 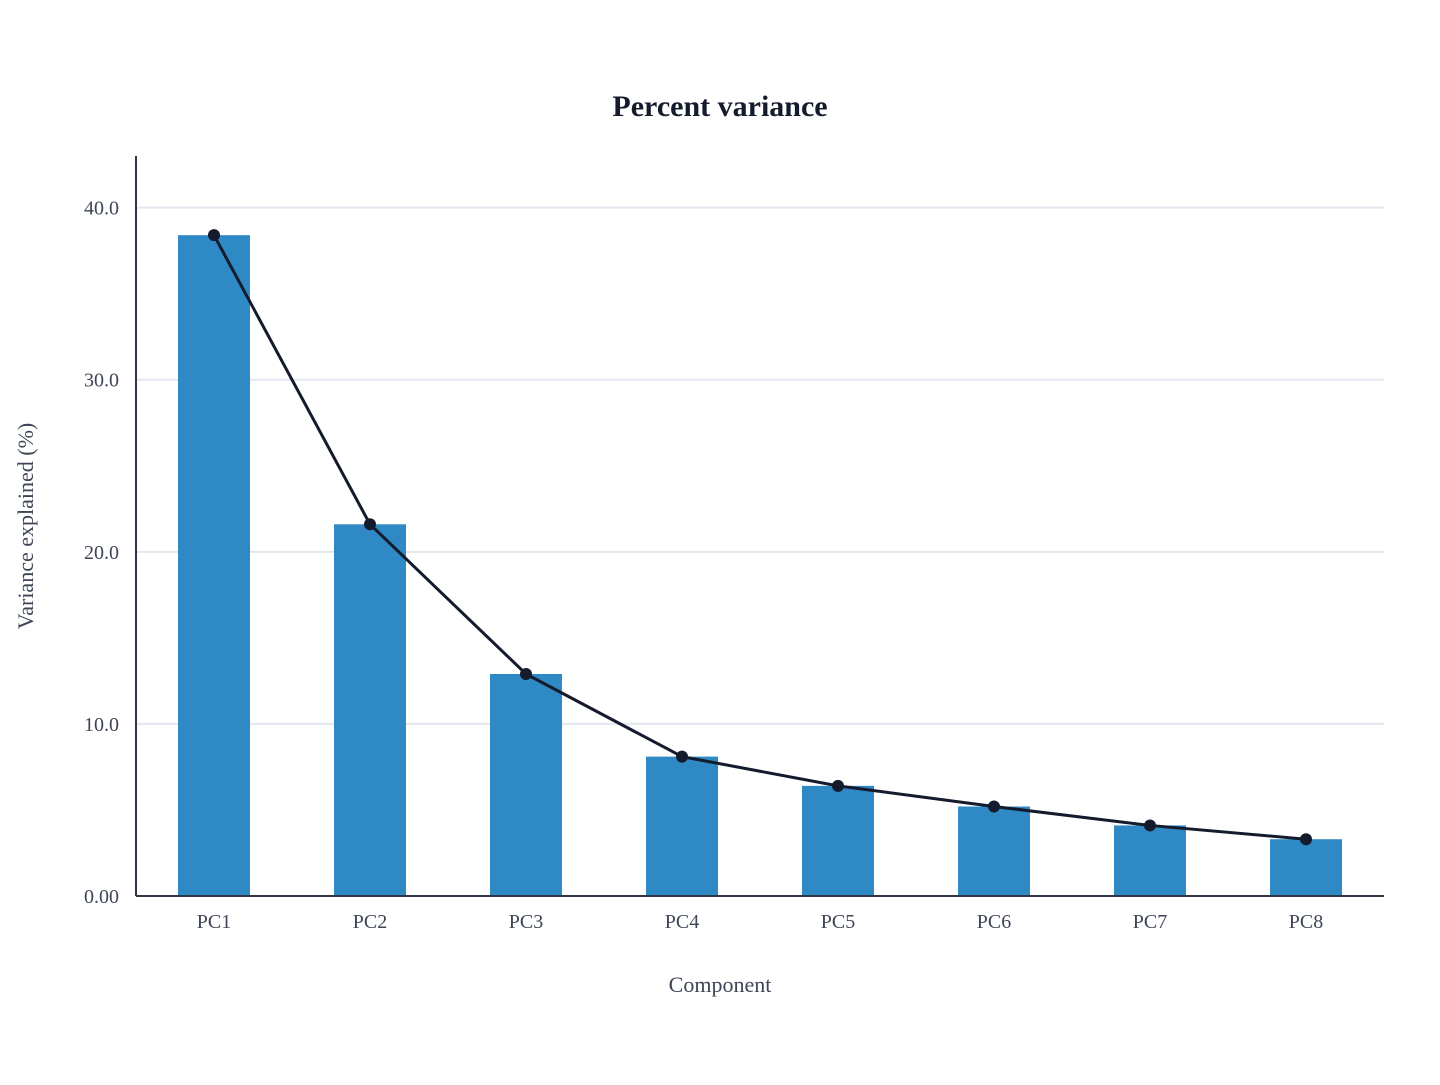 What do you see at coordinates (838, 922) in the screenshot?
I see `x-tick-label: PC5` at bounding box center [838, 922].